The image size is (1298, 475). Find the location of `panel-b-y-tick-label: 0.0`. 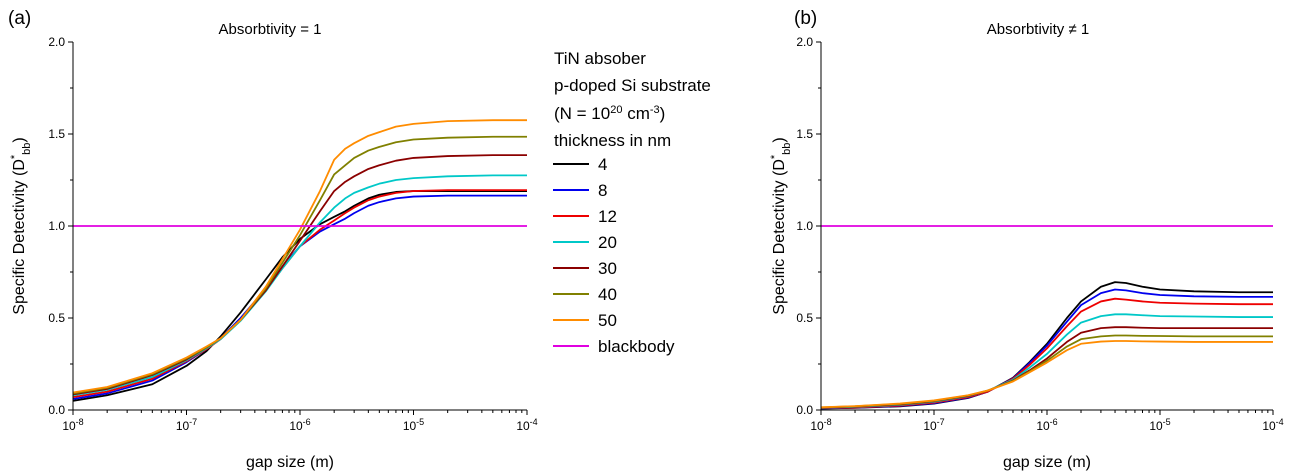

panel-b-y-tick-label: 0.0 is located at coordinates (804, 410).